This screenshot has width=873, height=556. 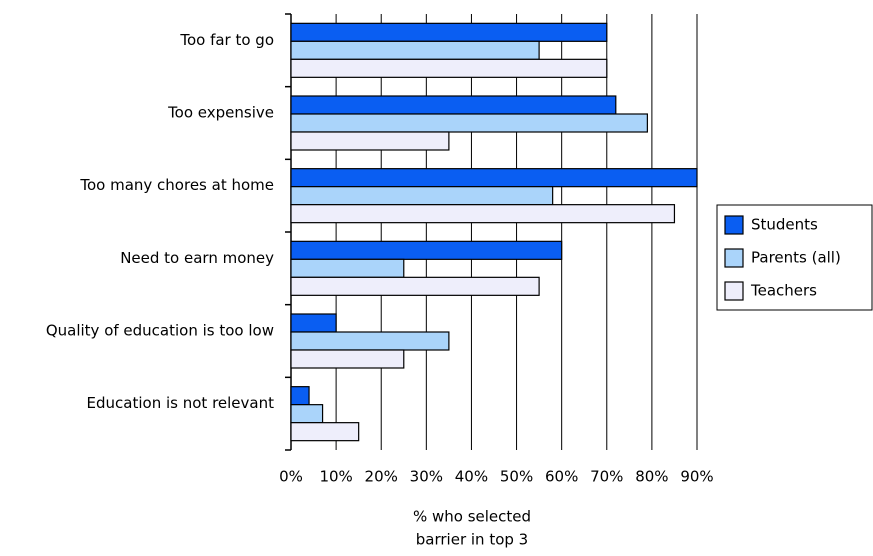 I want to click on x-axis-title: barrier in top 3, so click(x=472, y=540).